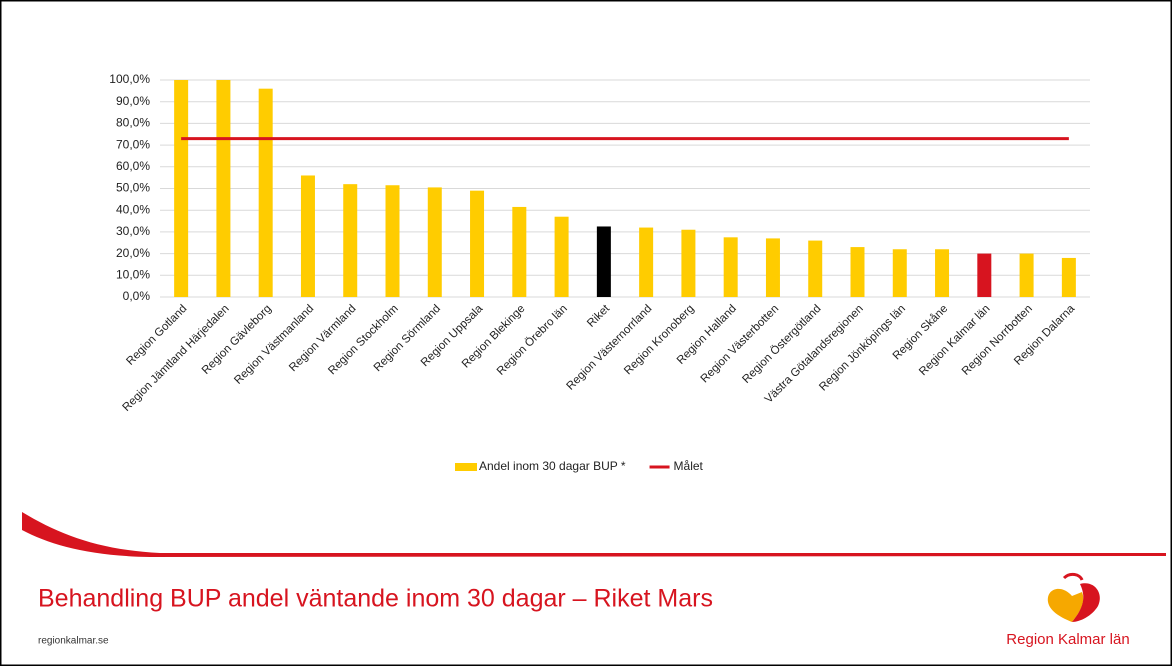 This screenshot has width=1172, height=666. What do you see at coordinates (133, 101) in the screenshot?
I see `y-tick-label: 90,0%` at bounding box center [133, 101].